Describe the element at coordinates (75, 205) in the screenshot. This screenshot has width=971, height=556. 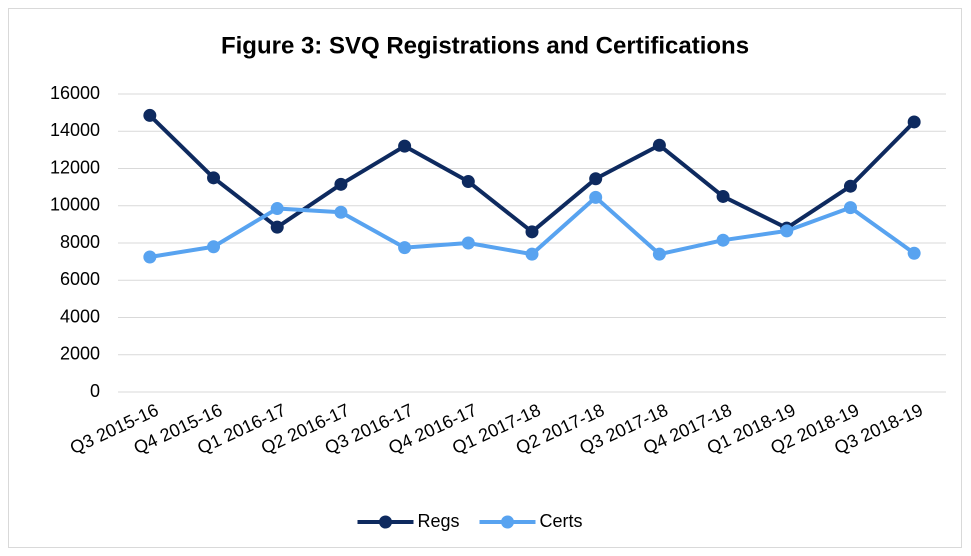
I see `y-tick-label: 10000` at that location.